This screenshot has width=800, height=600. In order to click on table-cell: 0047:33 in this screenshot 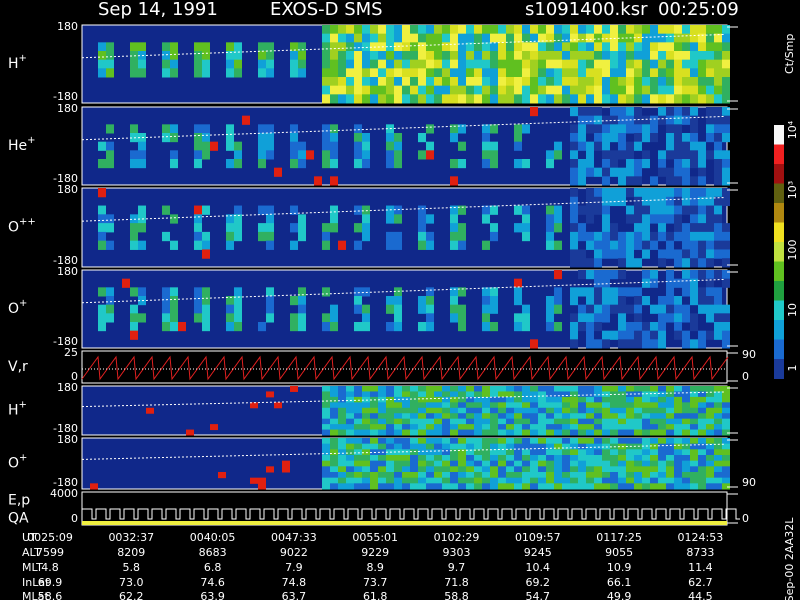, I will do `click(294, 537)`.